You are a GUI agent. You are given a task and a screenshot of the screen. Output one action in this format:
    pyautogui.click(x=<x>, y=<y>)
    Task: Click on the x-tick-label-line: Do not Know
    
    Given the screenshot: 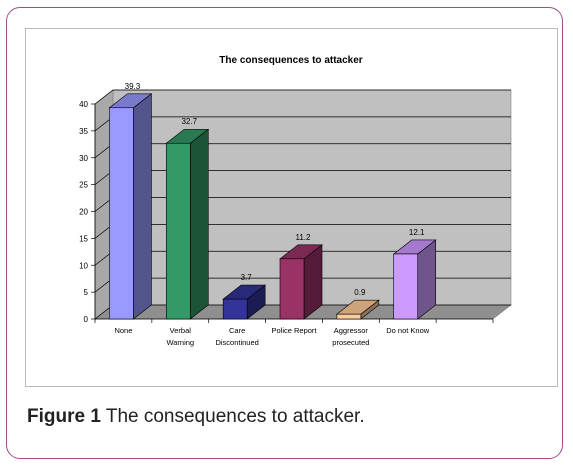 What is the action you would take?
    pyautogui.click(x=408, y=330)
    